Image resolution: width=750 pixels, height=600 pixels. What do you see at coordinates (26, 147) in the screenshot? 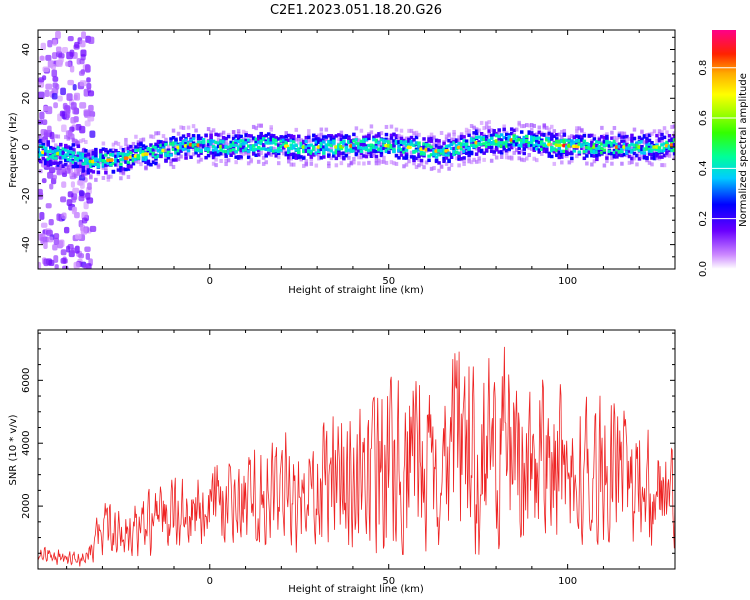
I see `spectrogram-ytick-label: 0` at bounding box center [26, 147].